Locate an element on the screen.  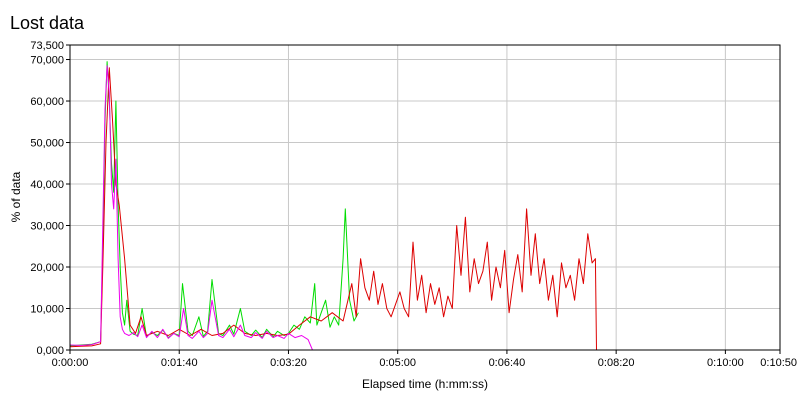
x-tick-label: 0:08:20 is located at coordinates (616, 363).